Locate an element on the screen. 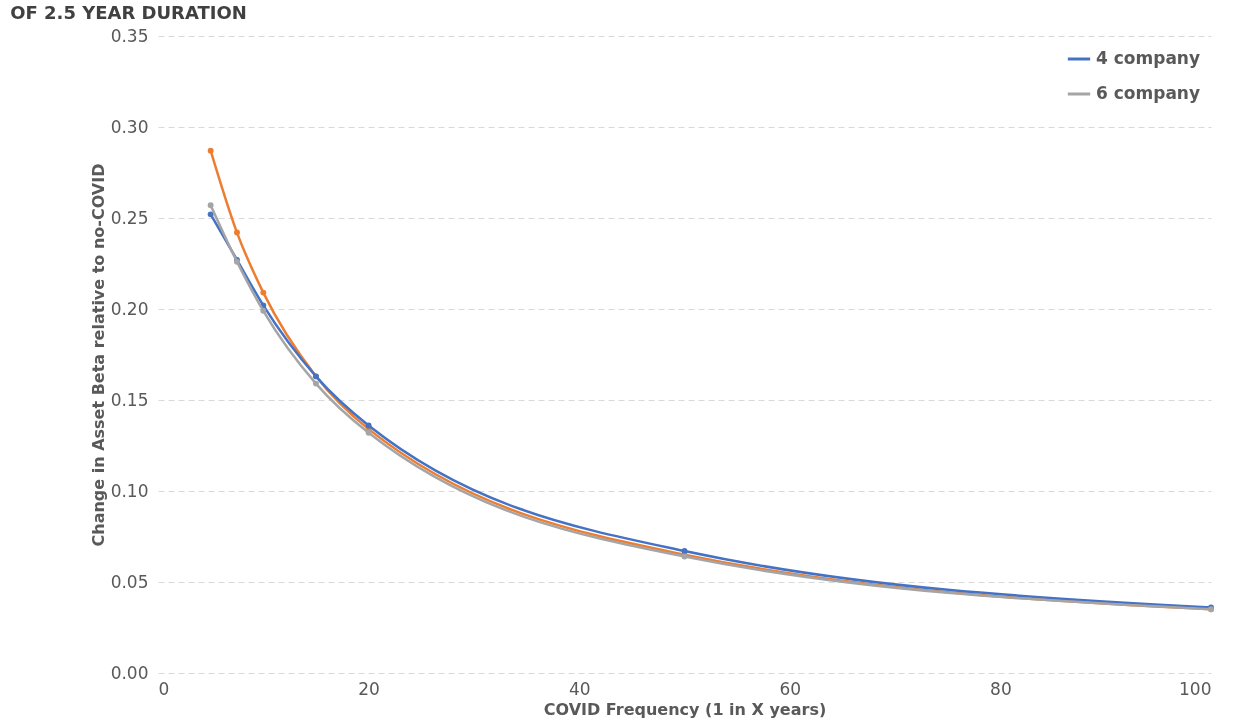 The image size is (1239, 727). y-tick-label: 0.35 is located at coordinates (129, 35).